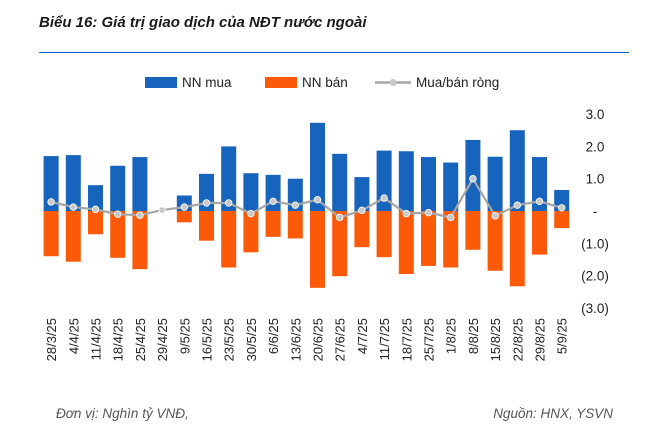  I want to click on x-tick-label: 15/8/25, so click(495, 339).